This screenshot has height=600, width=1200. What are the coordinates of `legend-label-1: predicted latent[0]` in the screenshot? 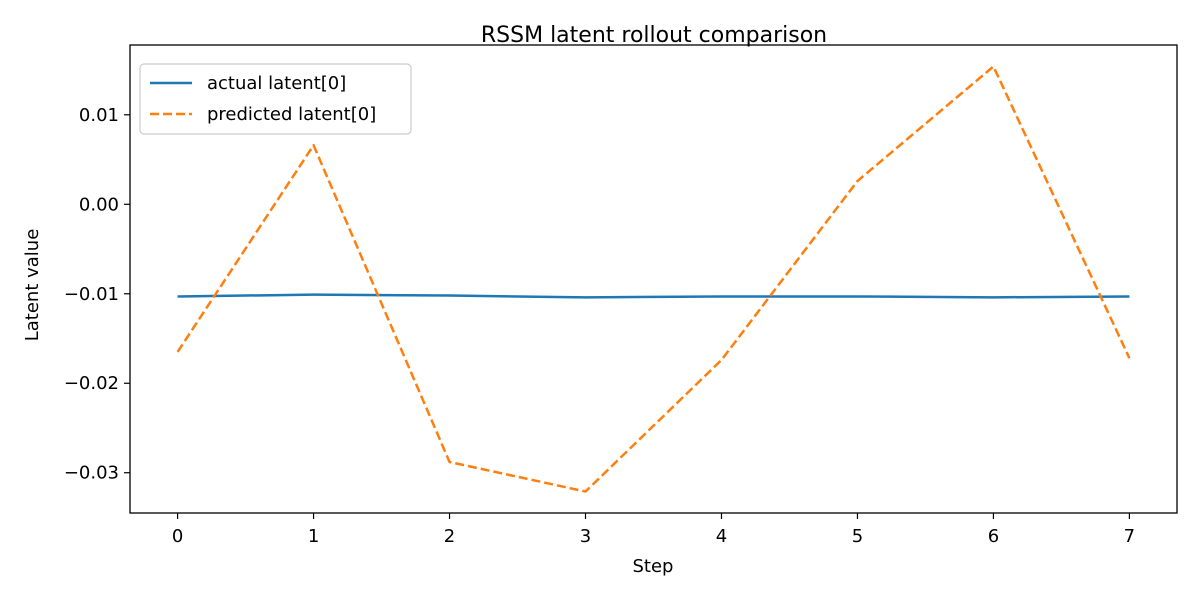 It's located at (291, 114).